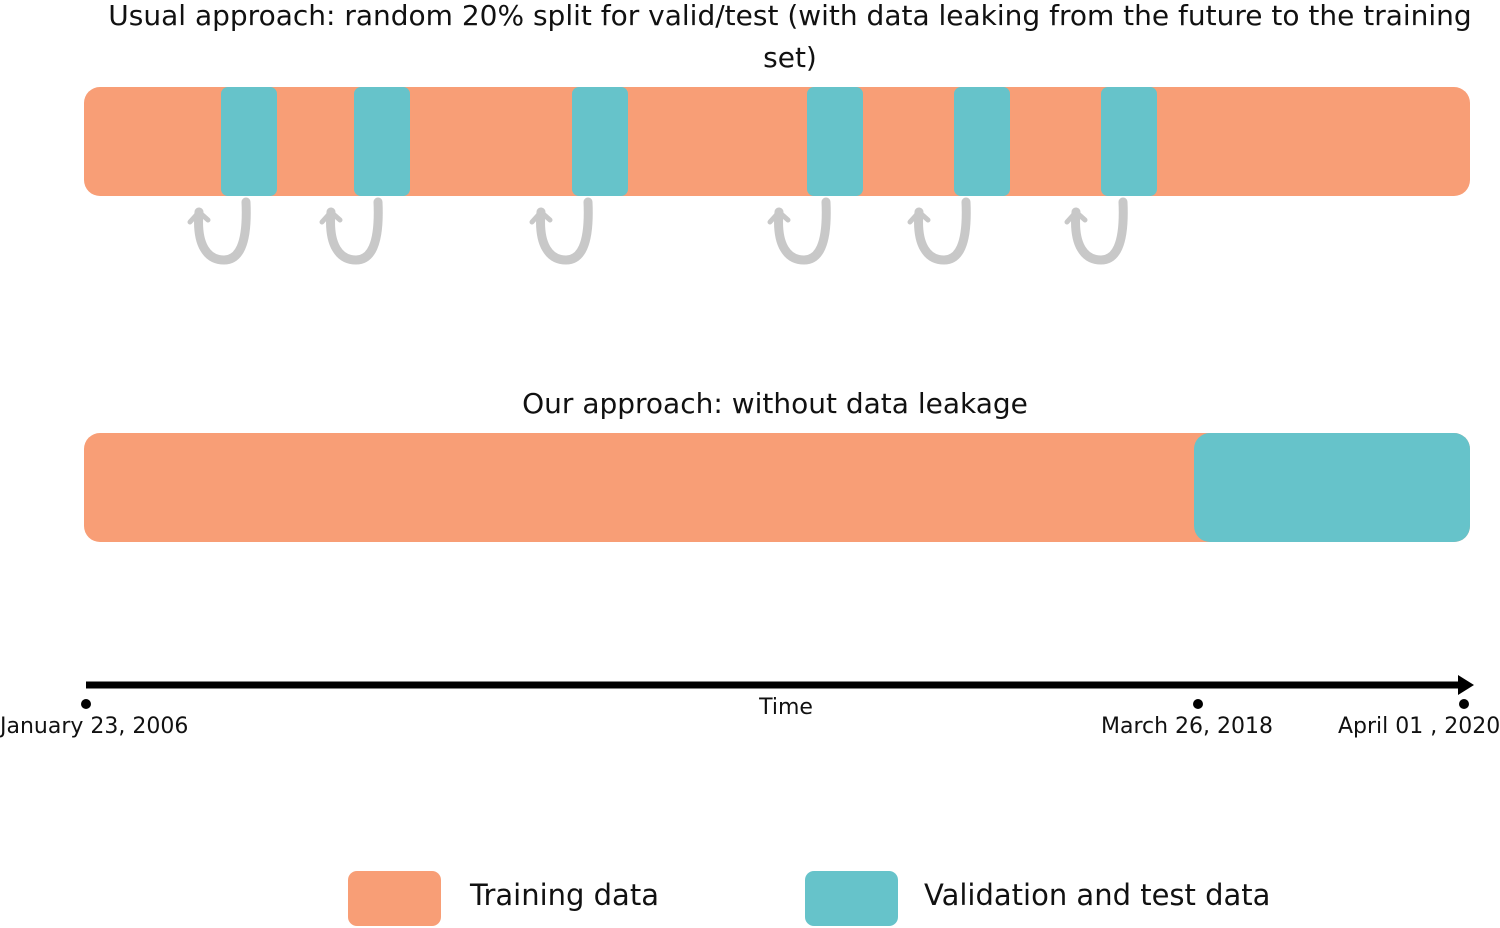 The height and width of the screenshot is (928, 1500). What do you see at coordinates (1198, 704) in the screenshot?
I see `tick-dot-split` at bounding box center [1198, 704].